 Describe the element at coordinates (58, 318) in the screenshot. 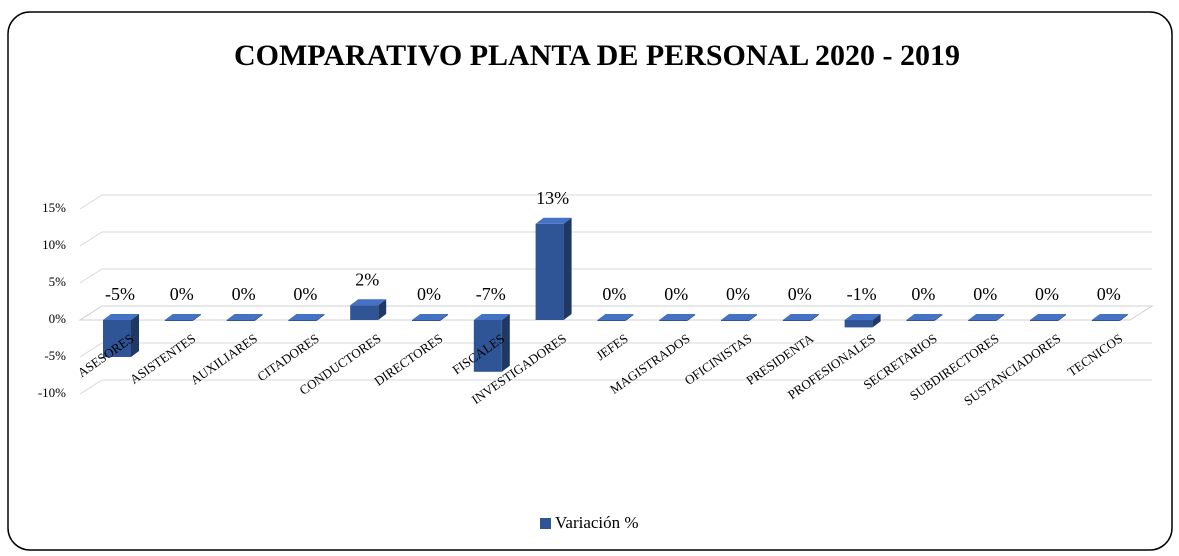

I see `y-tick-label: 0%` at that location.